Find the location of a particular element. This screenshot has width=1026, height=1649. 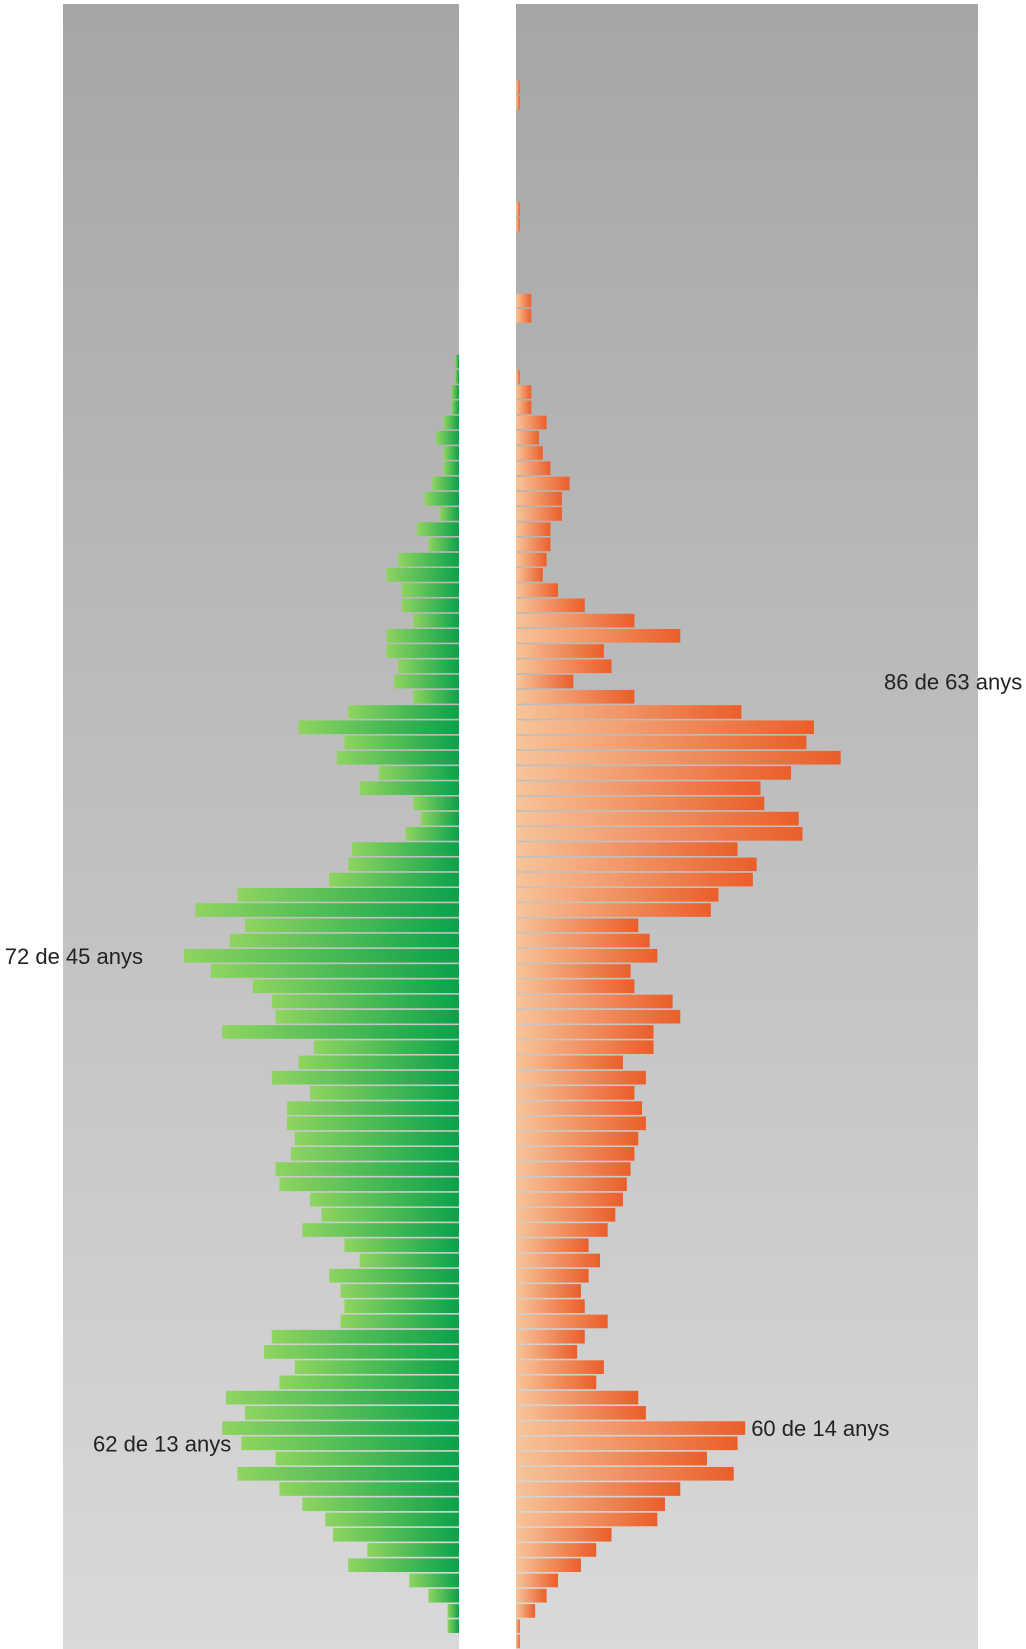

left-annotation-13: 62 de 13 anys is located at coordinates (162, 1443).